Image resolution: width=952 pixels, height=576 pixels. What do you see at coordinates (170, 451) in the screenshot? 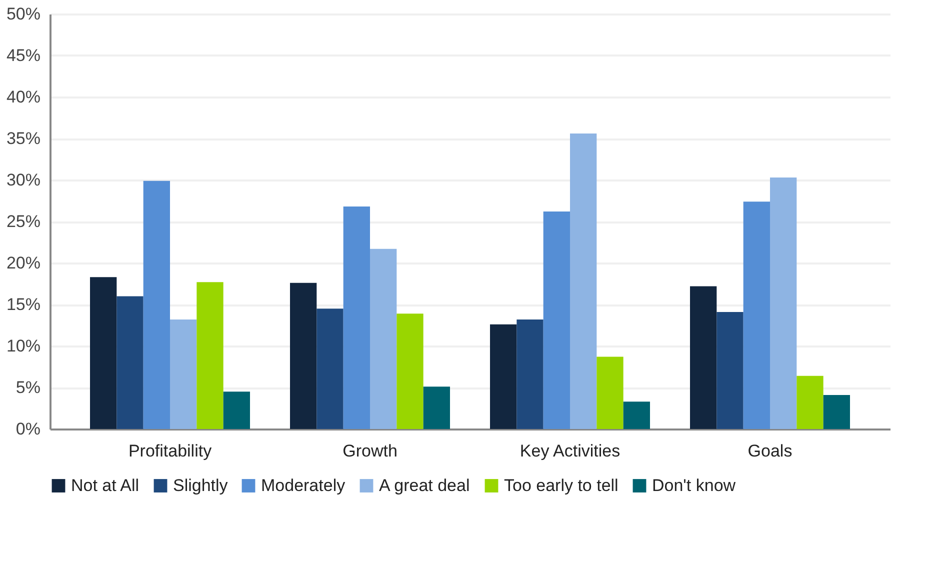
I see `x-tick-label: Profitability` at bounding box center [170, 451].